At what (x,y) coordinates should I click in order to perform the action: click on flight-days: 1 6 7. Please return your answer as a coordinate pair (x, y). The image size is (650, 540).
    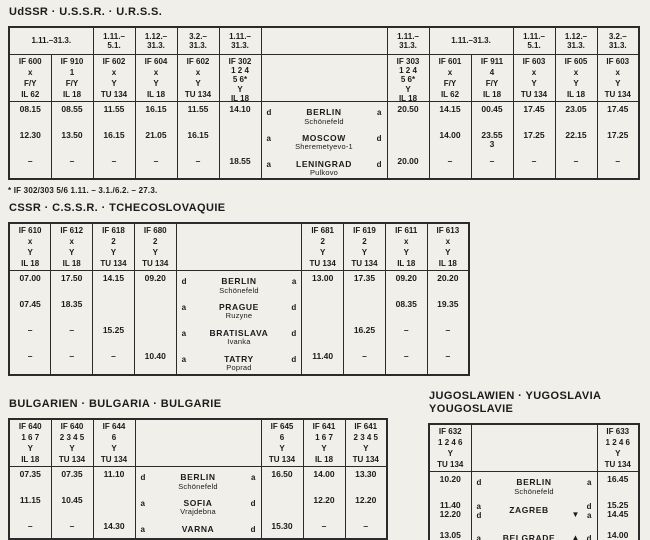
    Looking at the image, I should click on (324, 437).